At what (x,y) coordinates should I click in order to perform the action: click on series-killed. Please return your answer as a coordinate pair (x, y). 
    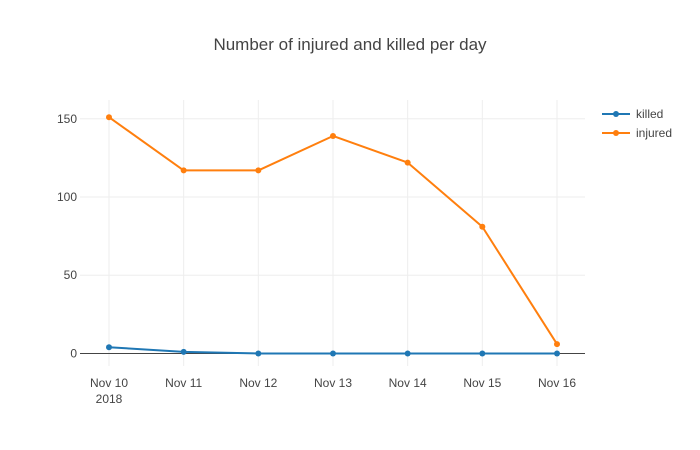
    Looking at the image, I should click on (333, 350).